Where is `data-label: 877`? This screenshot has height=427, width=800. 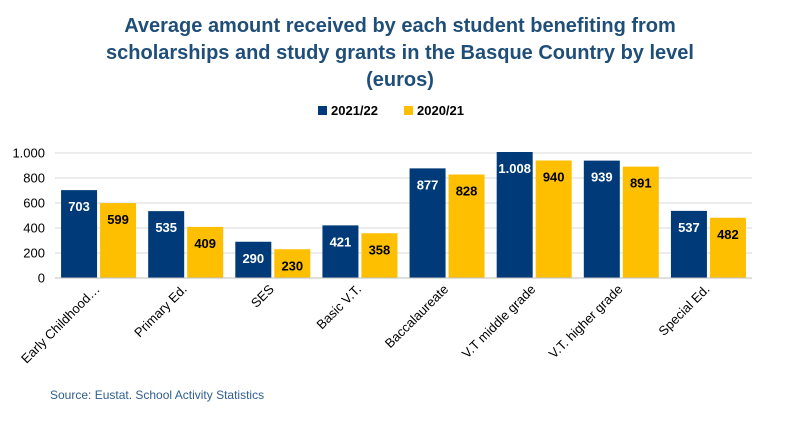 data-label: 877 is located at coordinates (428, 184).